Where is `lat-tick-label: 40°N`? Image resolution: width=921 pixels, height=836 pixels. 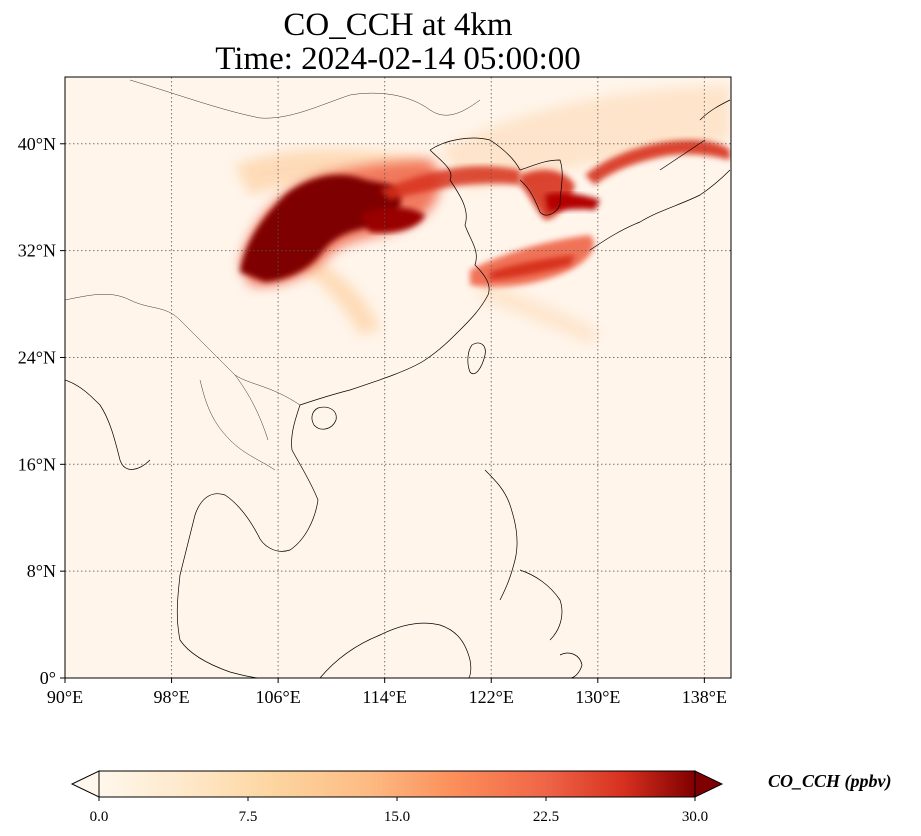
lat-tick-label: 40°N is located at coordinates (37, 144).